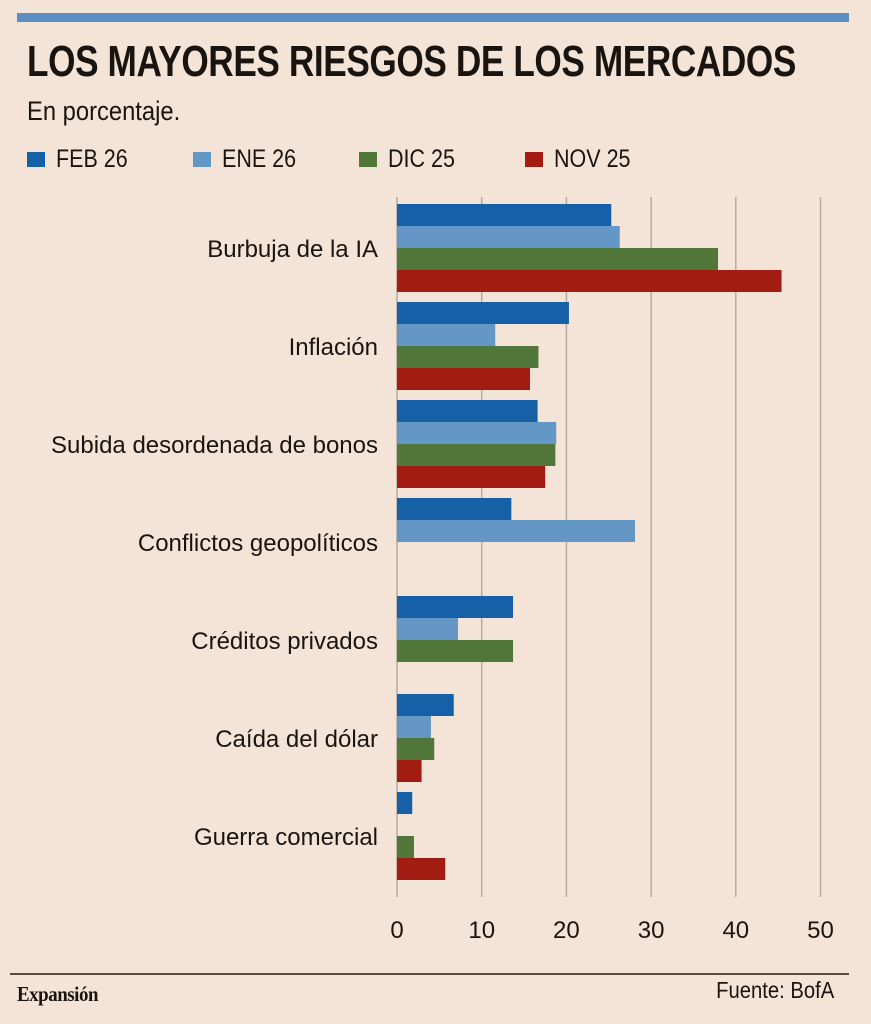  What do you see at coordinates (433, 17) in the screenshot?
I see `top-accent-rule` at bounding box center [433, 17].